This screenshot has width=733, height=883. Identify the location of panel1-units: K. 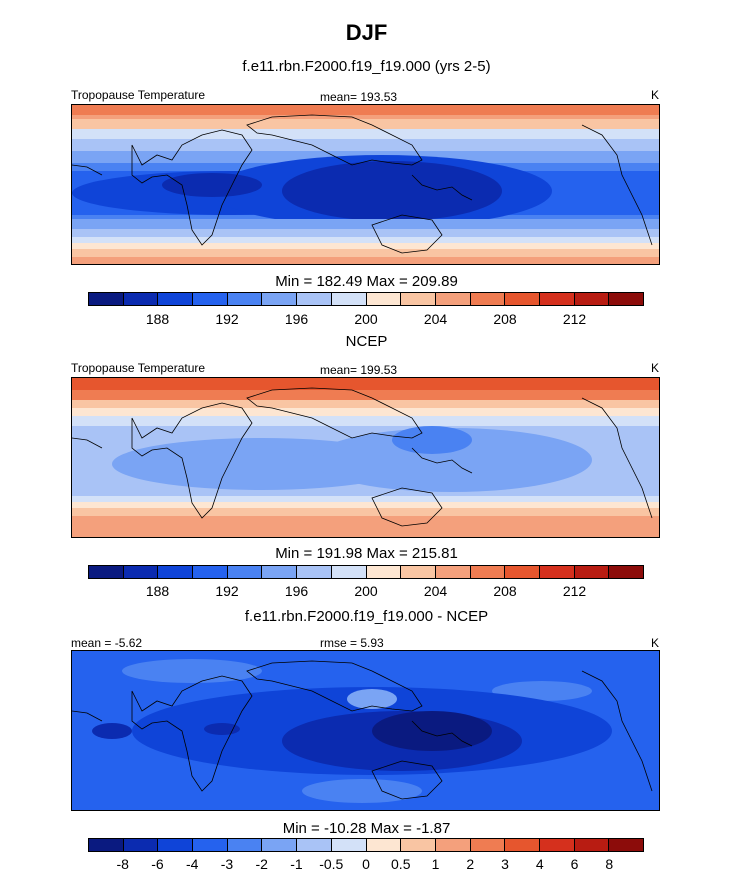
(655, 95).